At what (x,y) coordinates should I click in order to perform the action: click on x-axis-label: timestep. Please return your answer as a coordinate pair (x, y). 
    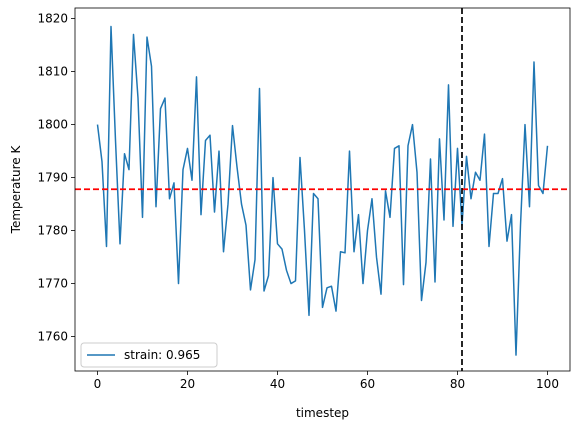
    Looking at the image, I should click on (322, 413).